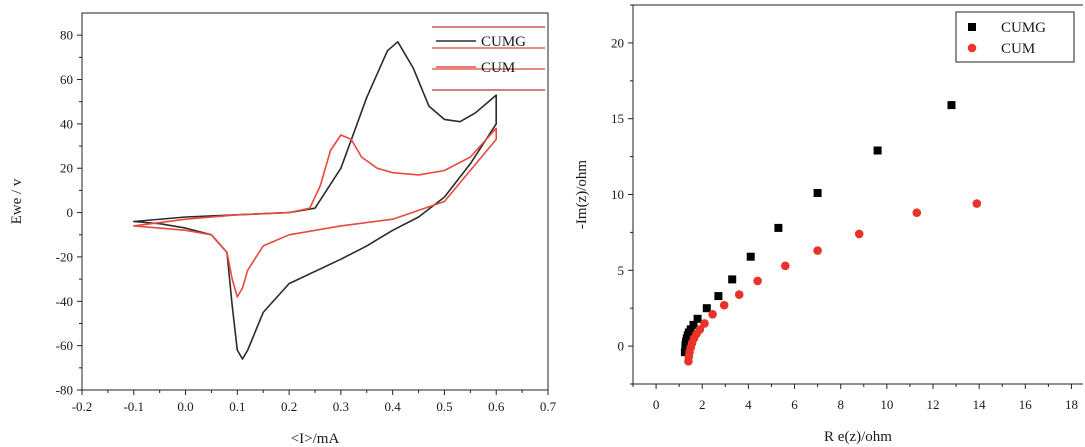 Image resolution: width=1085 pixels, height=447 pixels. I want to click on cv-legend-label: CUMG, so click(503, 42).